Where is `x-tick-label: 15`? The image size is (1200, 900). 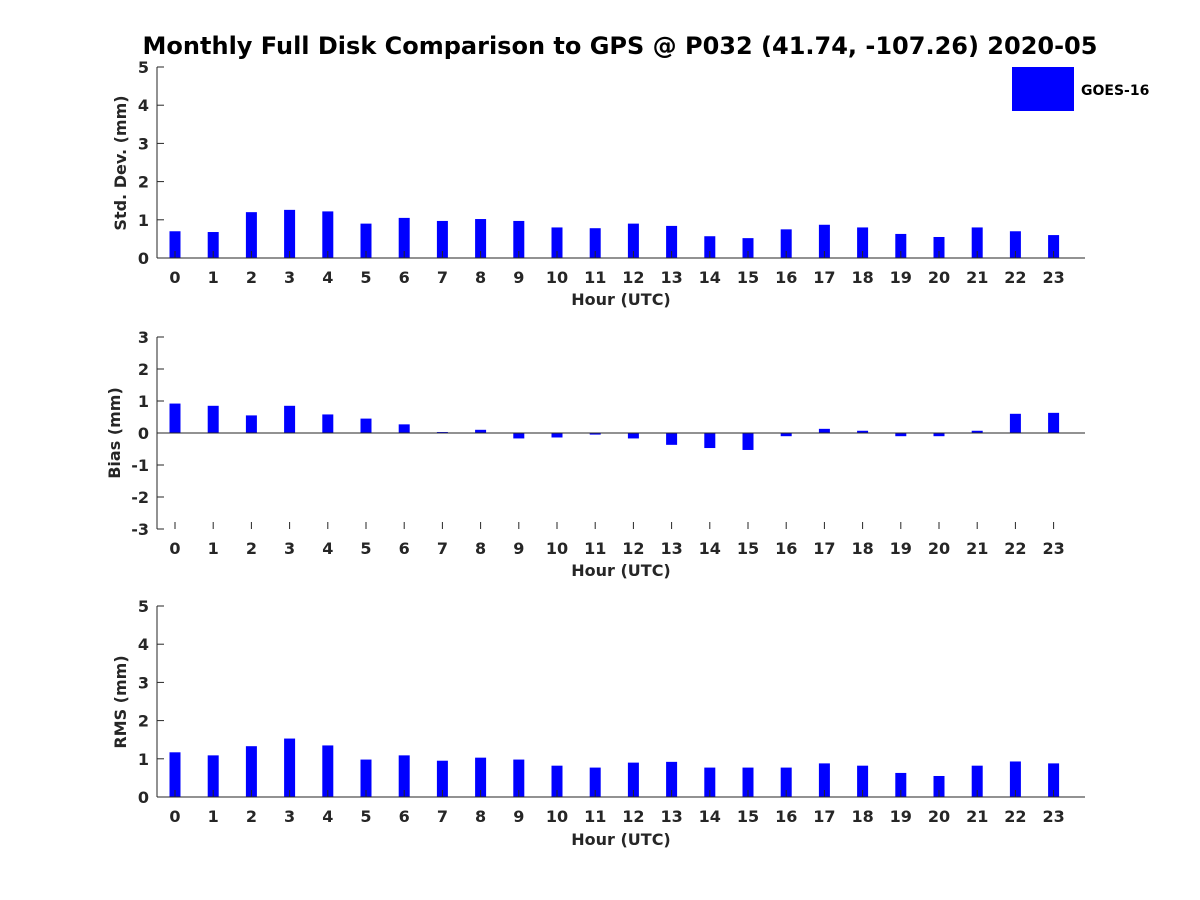
x-tick-label: 15 is located at coordinates (748, 548).